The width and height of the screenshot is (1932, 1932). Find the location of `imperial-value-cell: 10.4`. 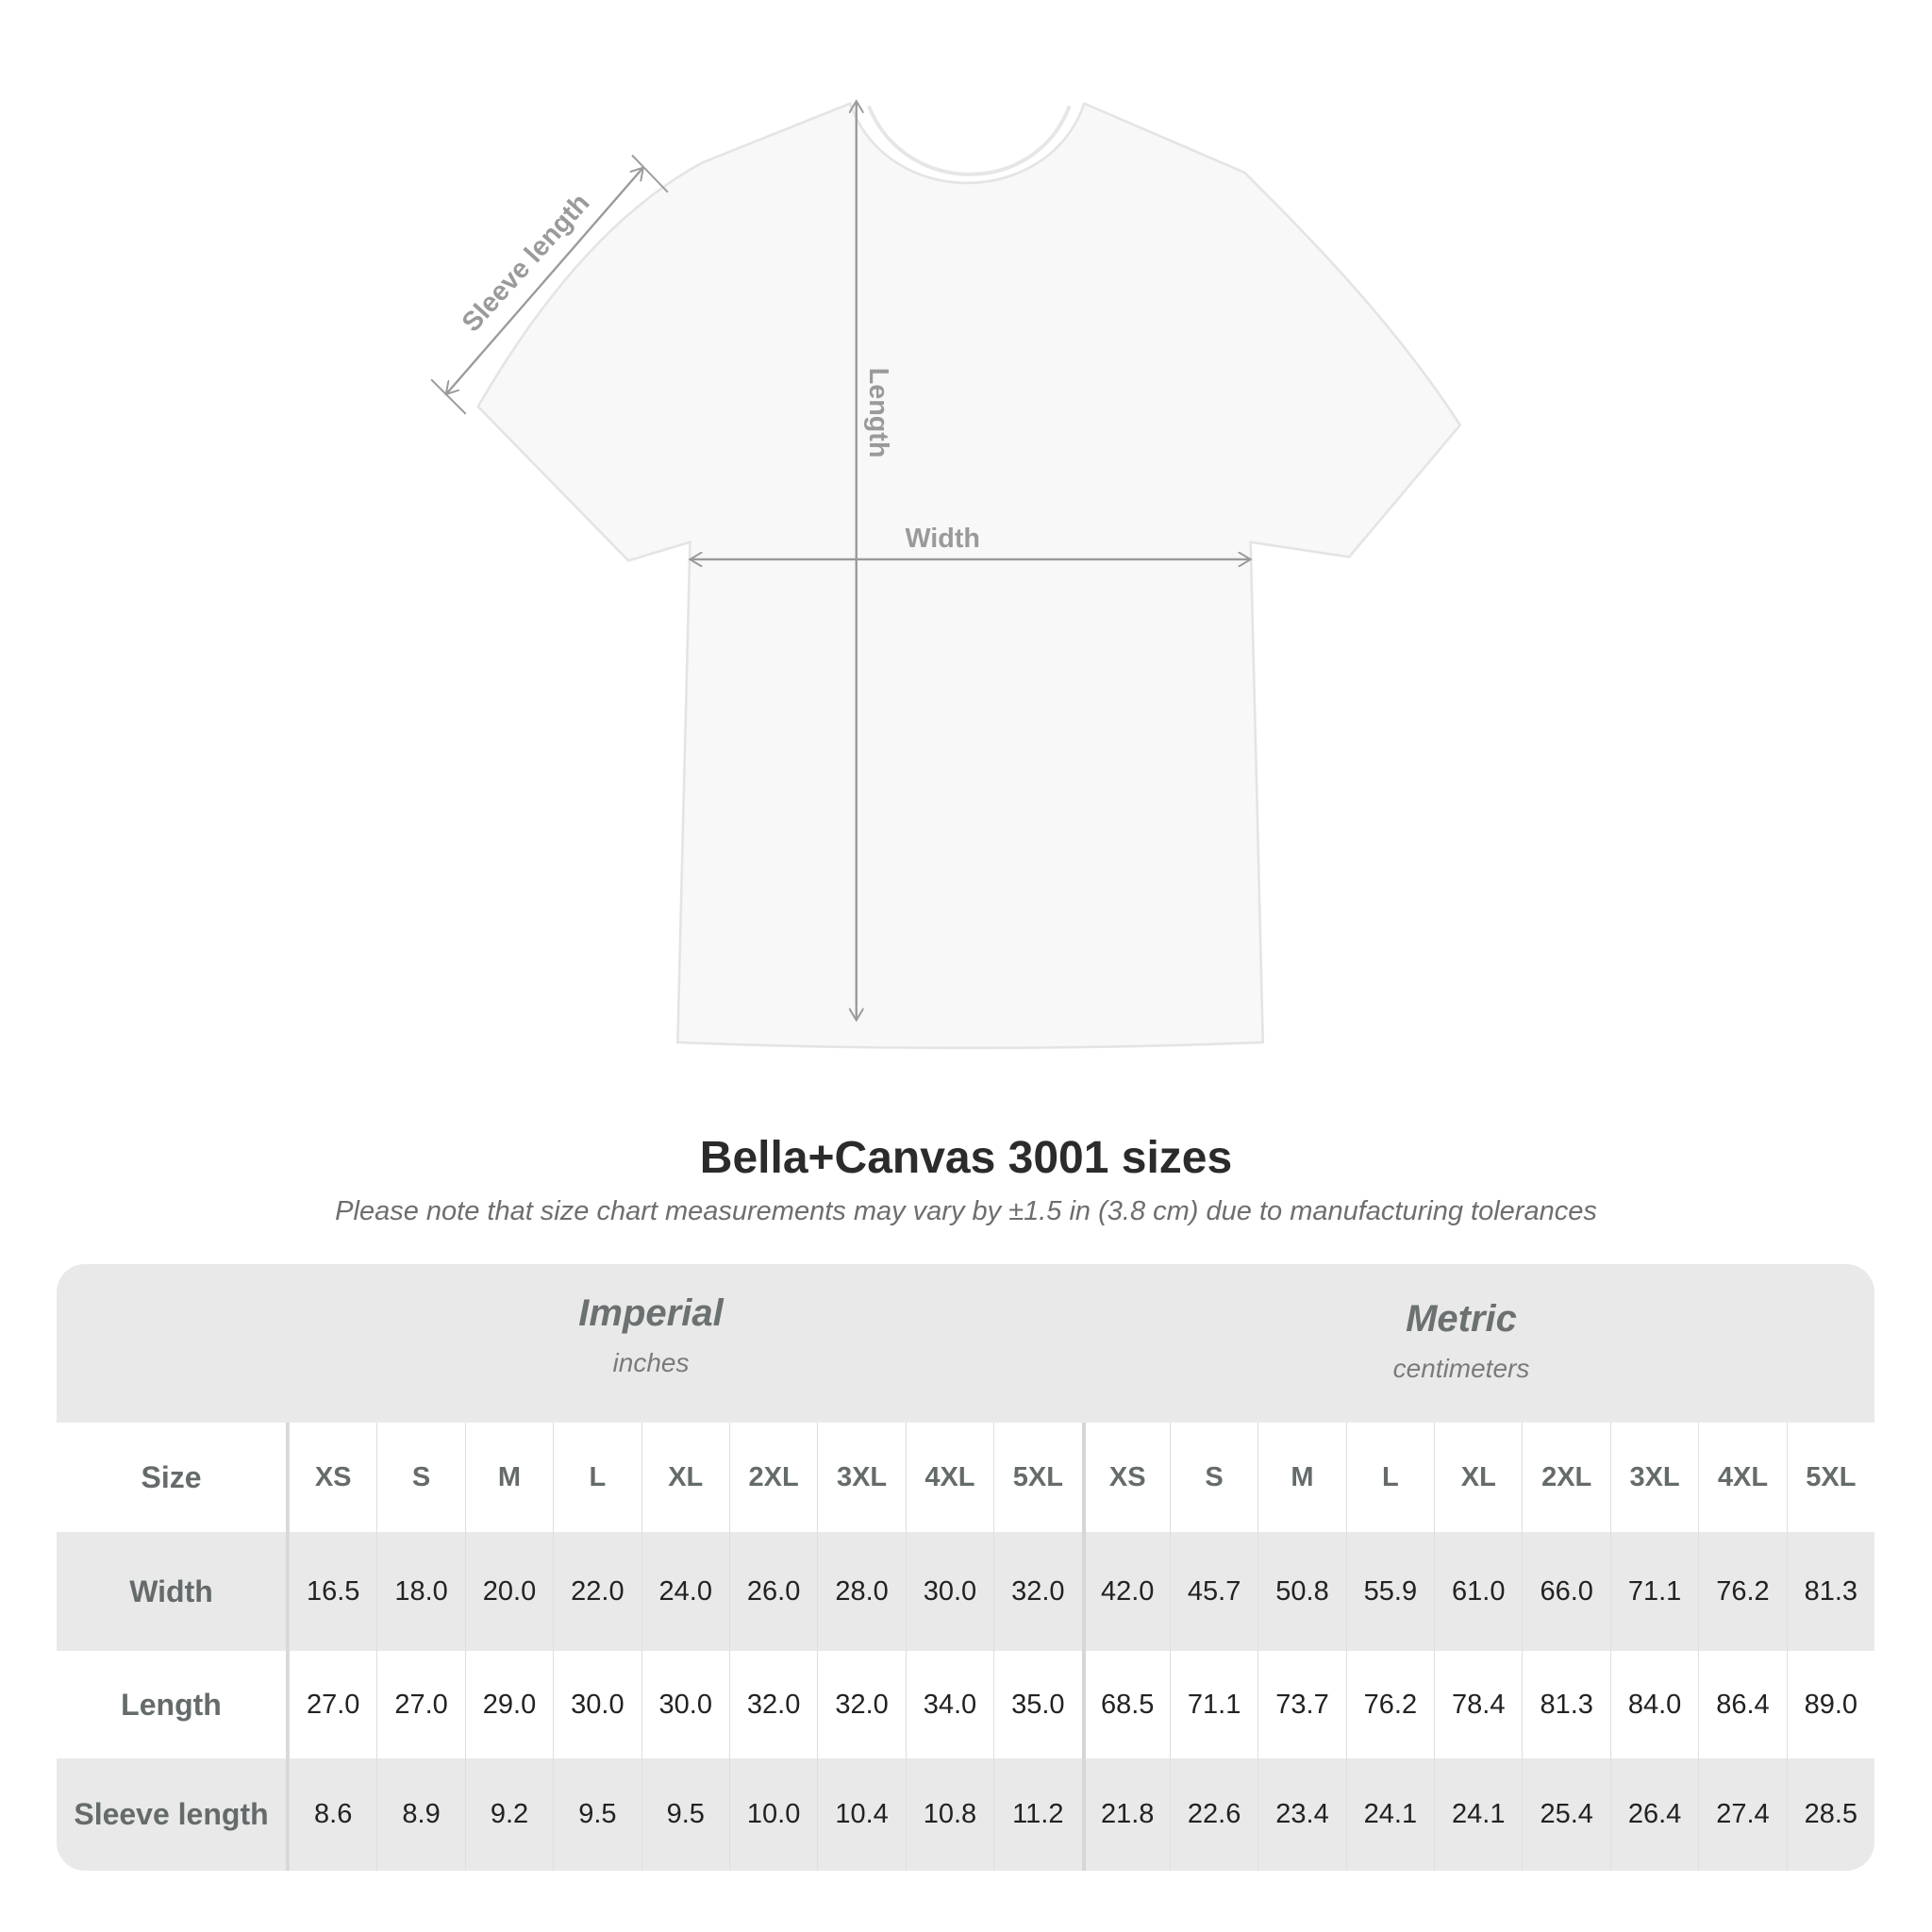

imperial-value-cell: 10.4 is located at coordinates (861, 1814).